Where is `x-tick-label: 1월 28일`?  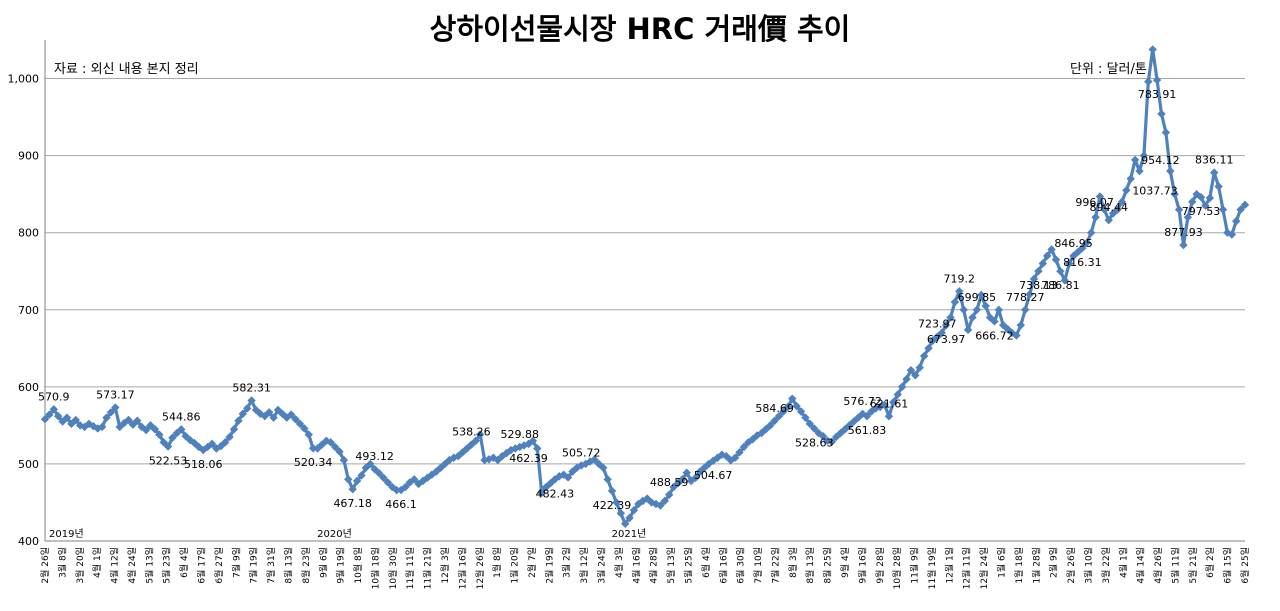 x-tick-label: 1월 28일 is located at coordinates (1036, 565).